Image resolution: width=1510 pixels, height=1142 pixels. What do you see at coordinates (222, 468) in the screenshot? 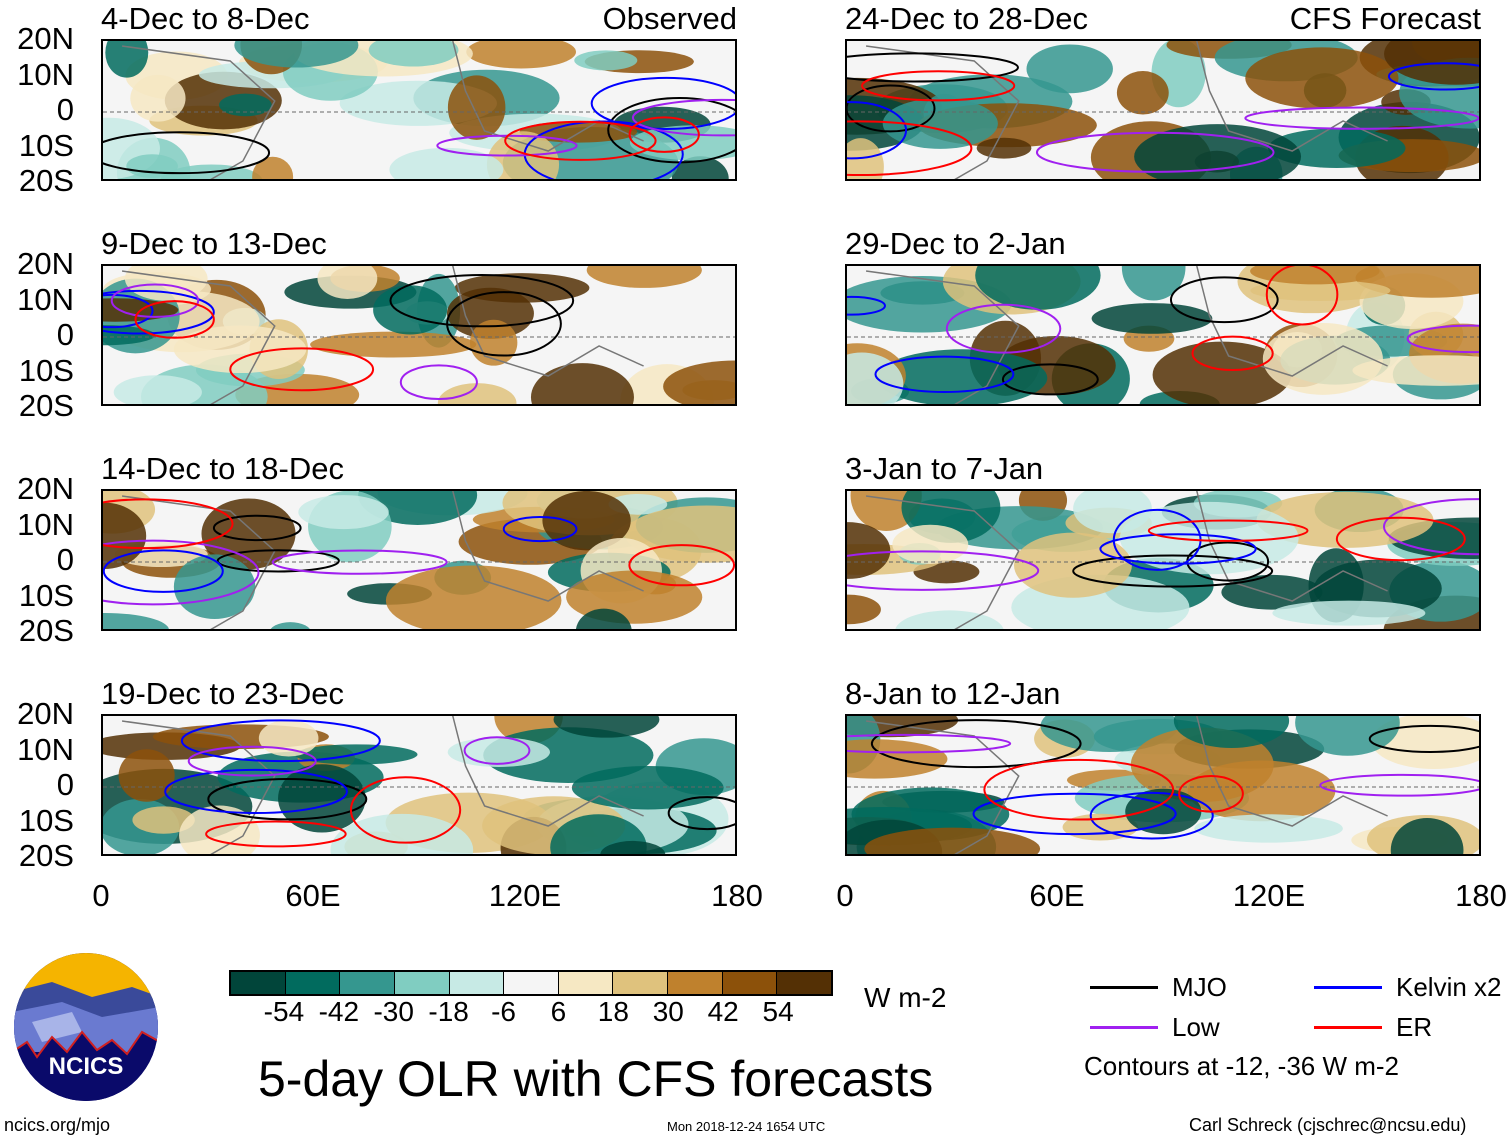
I see `panel-title: 14-Dec to 18-Dec` at bounding box center [222, 468].